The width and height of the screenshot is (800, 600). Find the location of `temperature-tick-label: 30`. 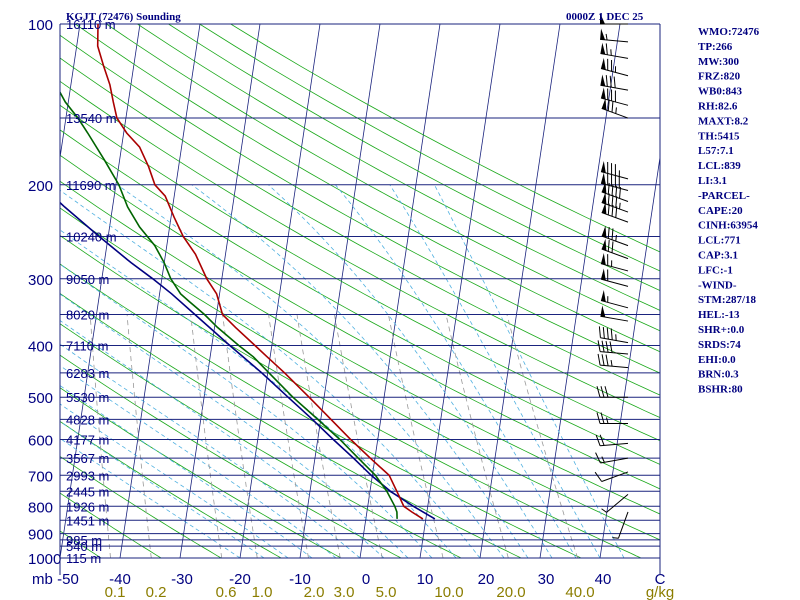

temperature-tick-label: 30 is located at coordinates (546, 579).